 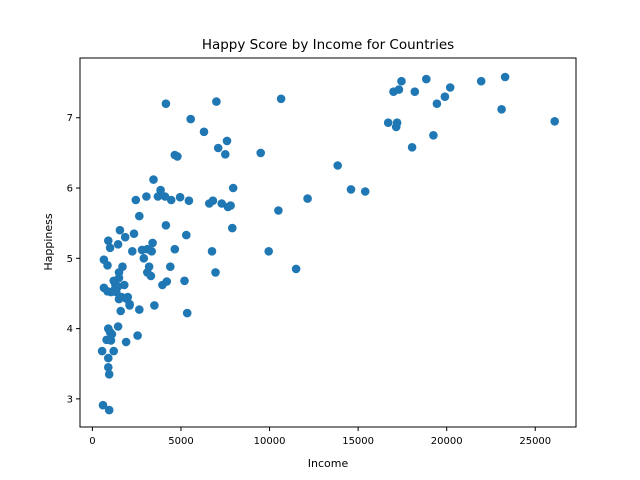 What do you see at coordinates (70, 189) in the screenshot?
I see `y-tick-label: 6` at bounding box center [70, 189].